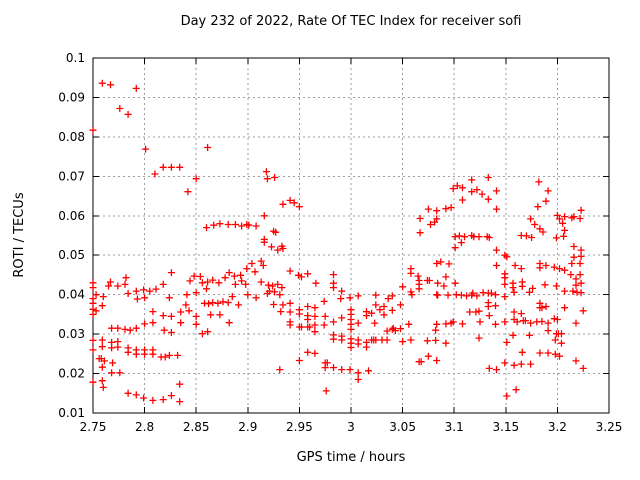  What do you see at coordinates (71, 216) in the screenshot?
I see `y-tick-label: 0.06` at bounding box center [71, 216].